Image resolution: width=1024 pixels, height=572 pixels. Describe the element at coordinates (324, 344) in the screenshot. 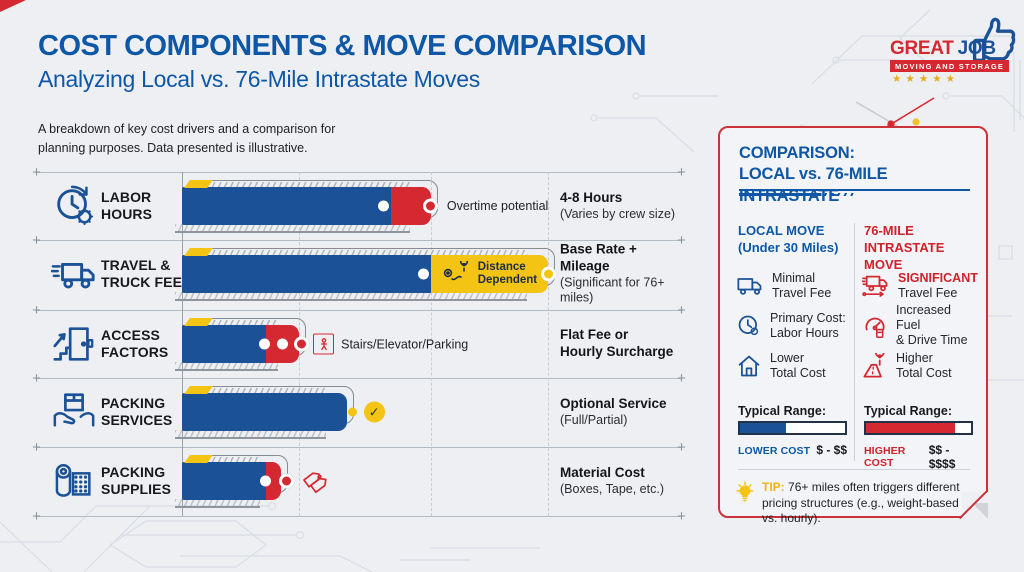

I see `elevator-person-icon` at that location.